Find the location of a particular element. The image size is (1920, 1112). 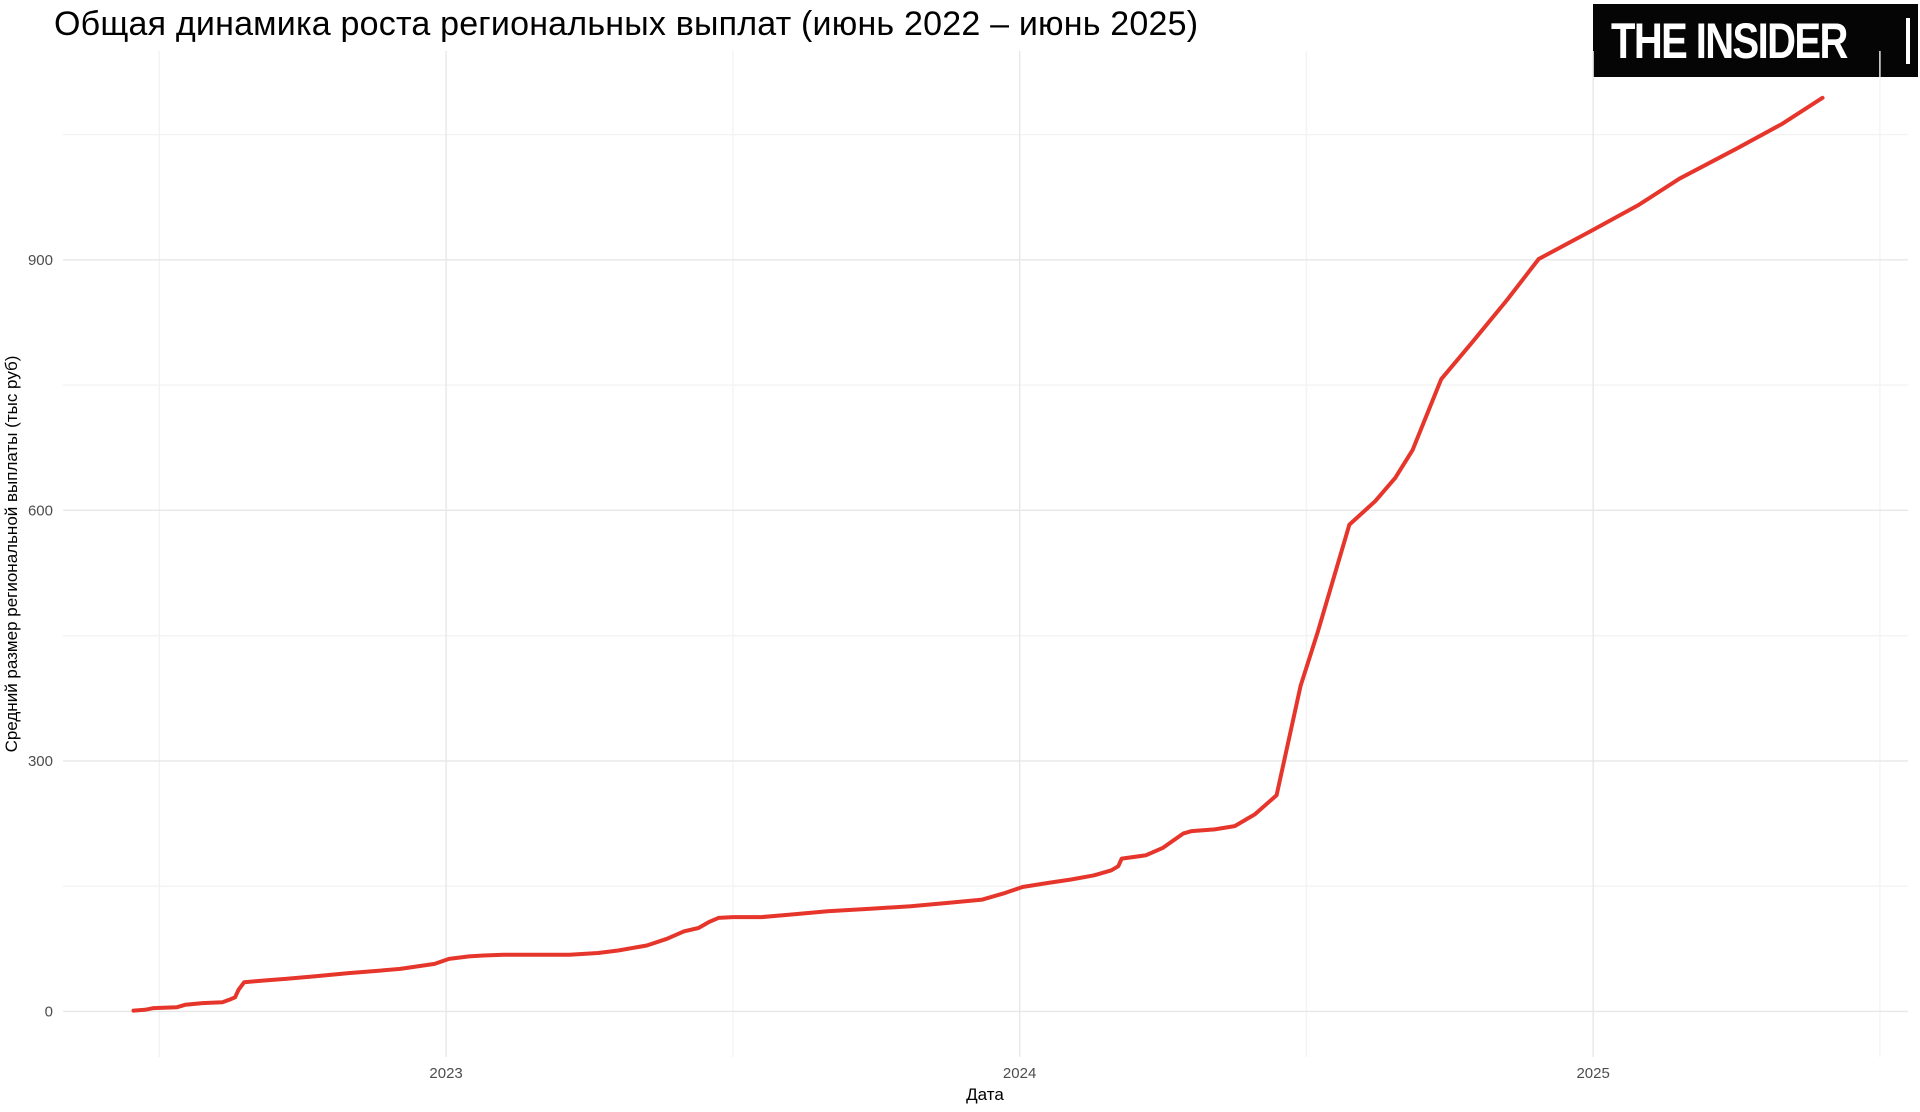

the-insider-logo: THE INSIDER is located at coordinates (1755, 40).